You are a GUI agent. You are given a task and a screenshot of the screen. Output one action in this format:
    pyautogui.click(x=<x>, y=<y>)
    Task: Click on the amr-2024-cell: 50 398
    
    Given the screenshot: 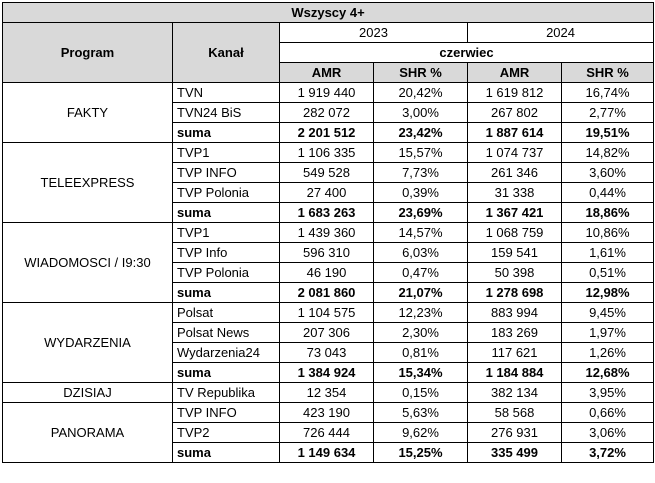 What is the action you would take?
    pyautogui.click(x=514, y=272)
    